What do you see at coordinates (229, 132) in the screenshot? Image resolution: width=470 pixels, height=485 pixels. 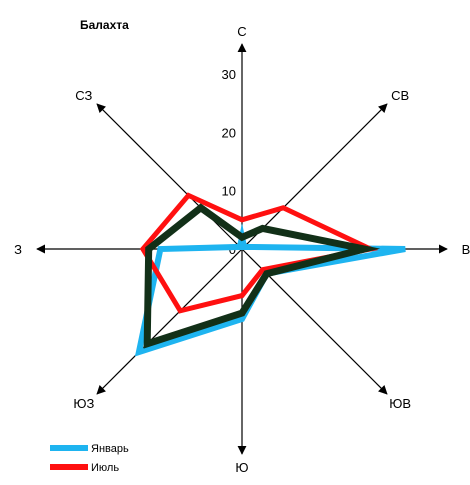 I see `radial-tick-20: 20` at bounding box center [229, 132].